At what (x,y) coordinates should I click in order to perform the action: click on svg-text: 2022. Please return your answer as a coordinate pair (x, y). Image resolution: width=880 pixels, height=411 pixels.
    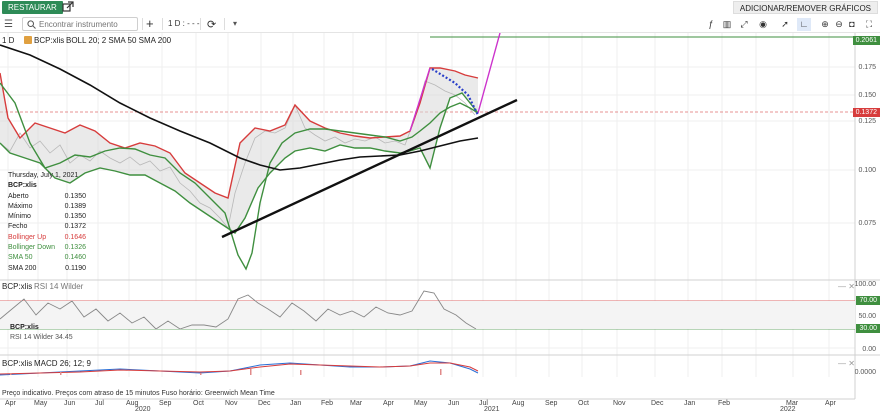
    Looking at the image, I should click on (788, 408).